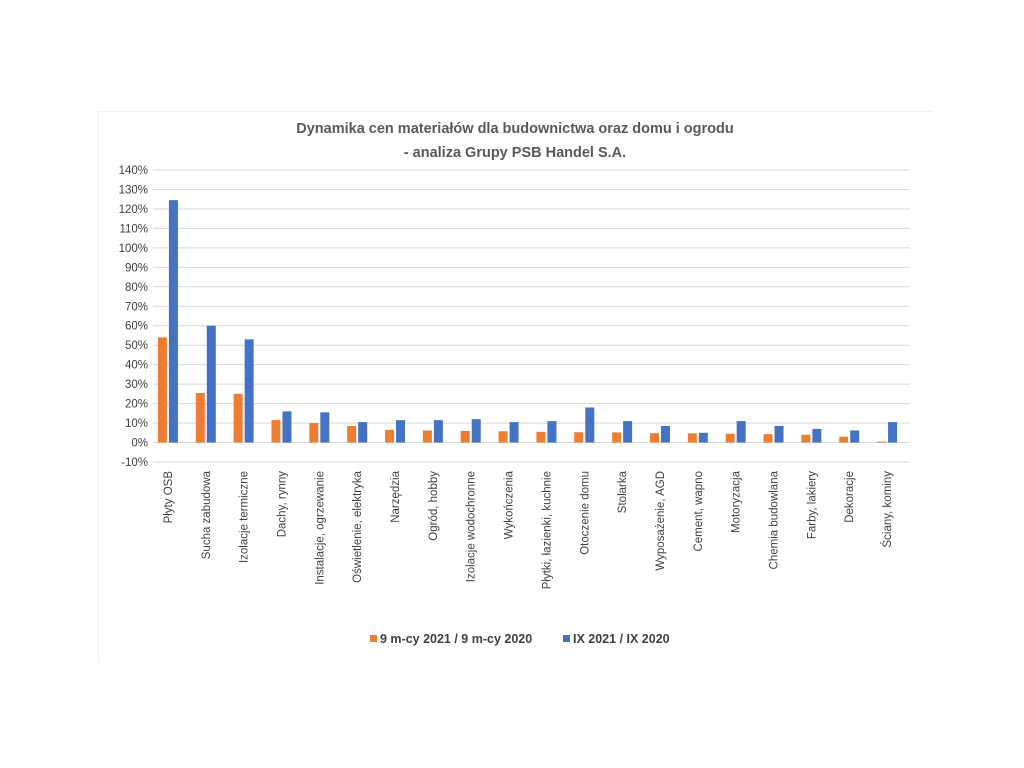  What do you see at coordinates (133, 229) in the screenshot?
I see `y-tick-label: 110%` at bounding box center [133, 229].